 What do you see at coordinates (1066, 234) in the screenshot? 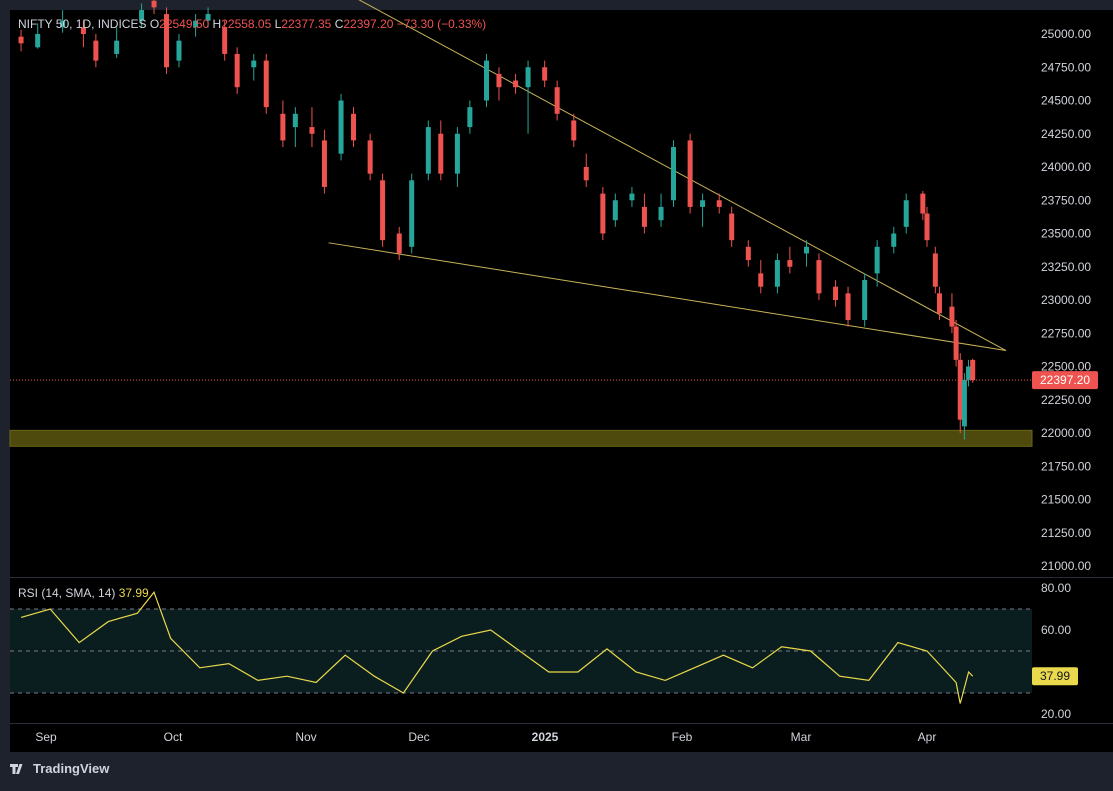
I see `price-tick-label: 23500.00` at bounding box center [1066, 234].